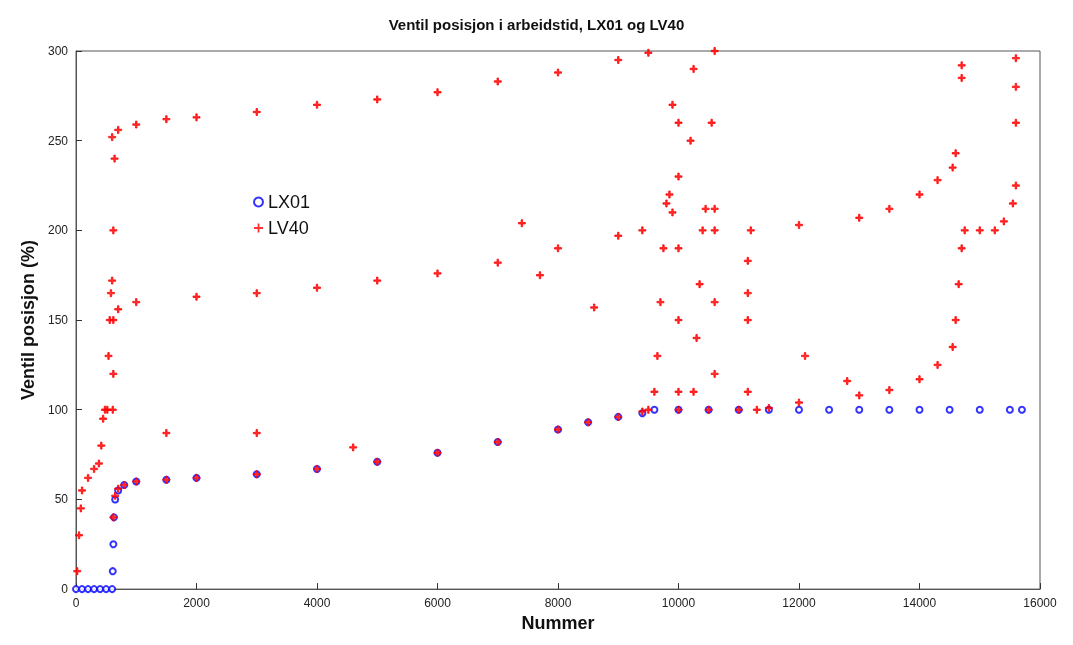  I want to click on x-tick-label: 2000, so click(197, 603).